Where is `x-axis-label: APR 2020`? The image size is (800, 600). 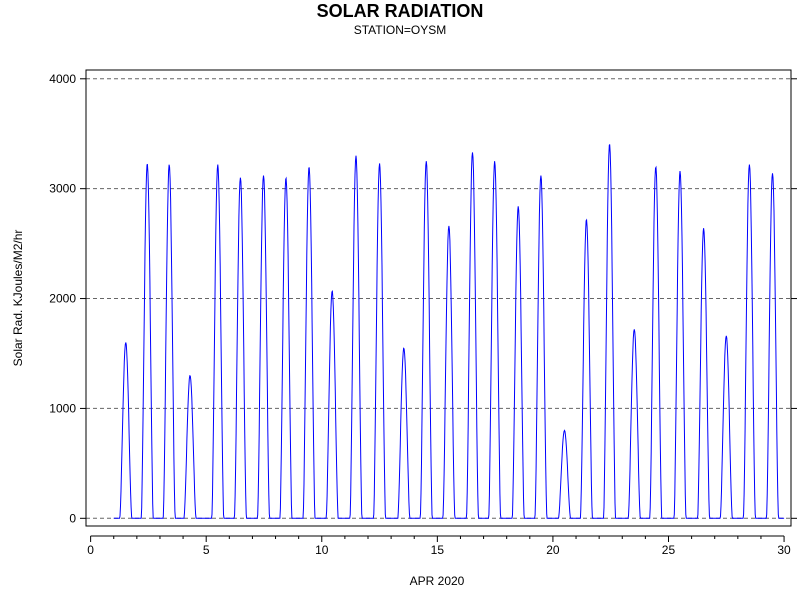 x-axis-label: APR 2020 is located at coordinates (437, 581).